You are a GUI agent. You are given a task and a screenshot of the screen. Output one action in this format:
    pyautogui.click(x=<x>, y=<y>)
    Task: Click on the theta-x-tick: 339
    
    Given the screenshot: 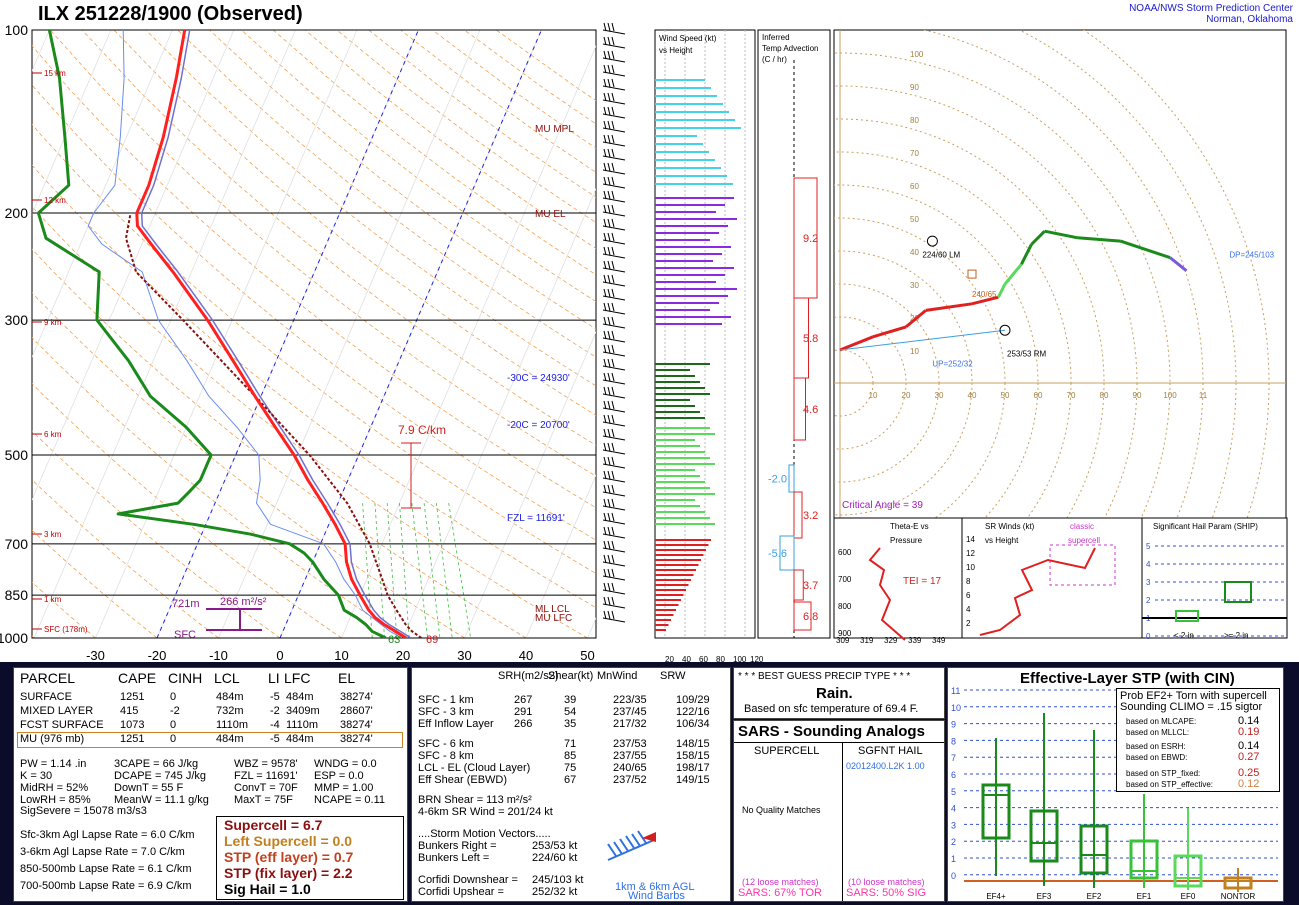 What is the action you would take?
    pyautogui.click(x=915, y=640)
    